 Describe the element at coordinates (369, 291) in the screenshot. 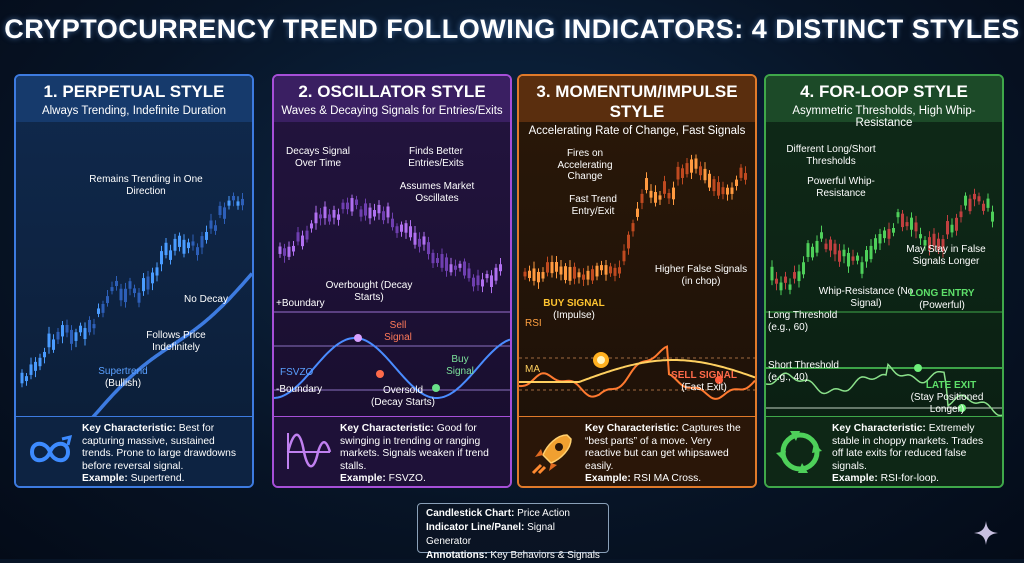

I see `overbought-label: Overbought (Decay Starts)` at that location.